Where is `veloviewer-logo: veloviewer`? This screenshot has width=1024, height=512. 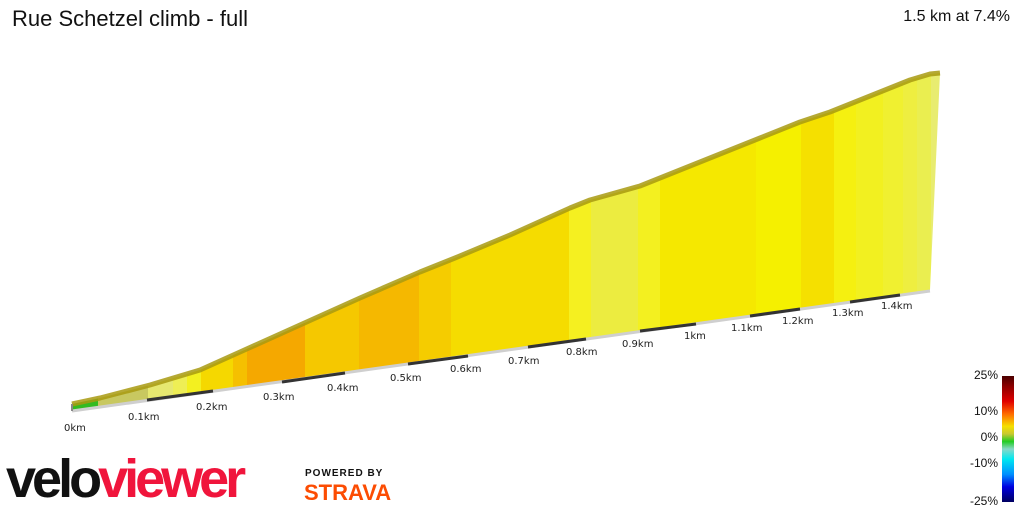 veloviewer-logo: veloviewer is located at coordinates (126, 479).